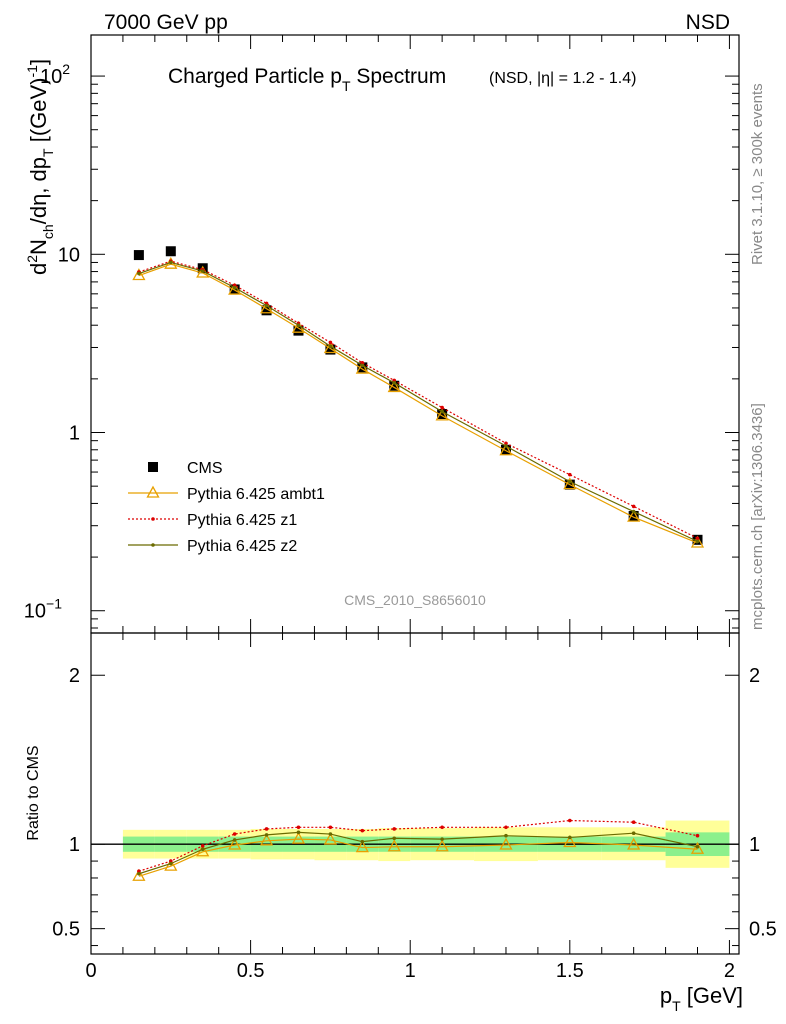  Describe the element at coordinates (90, 971) in the screenshot. I see `x-tick-label: 0` at that location.